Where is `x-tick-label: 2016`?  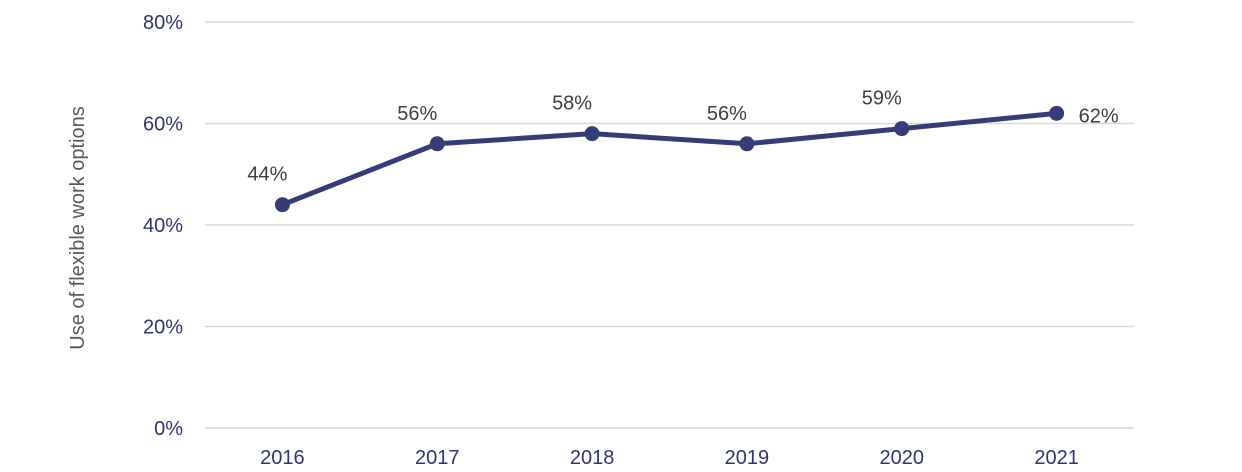 x-tick-label: 2016 is located at coordinates (282, 458).